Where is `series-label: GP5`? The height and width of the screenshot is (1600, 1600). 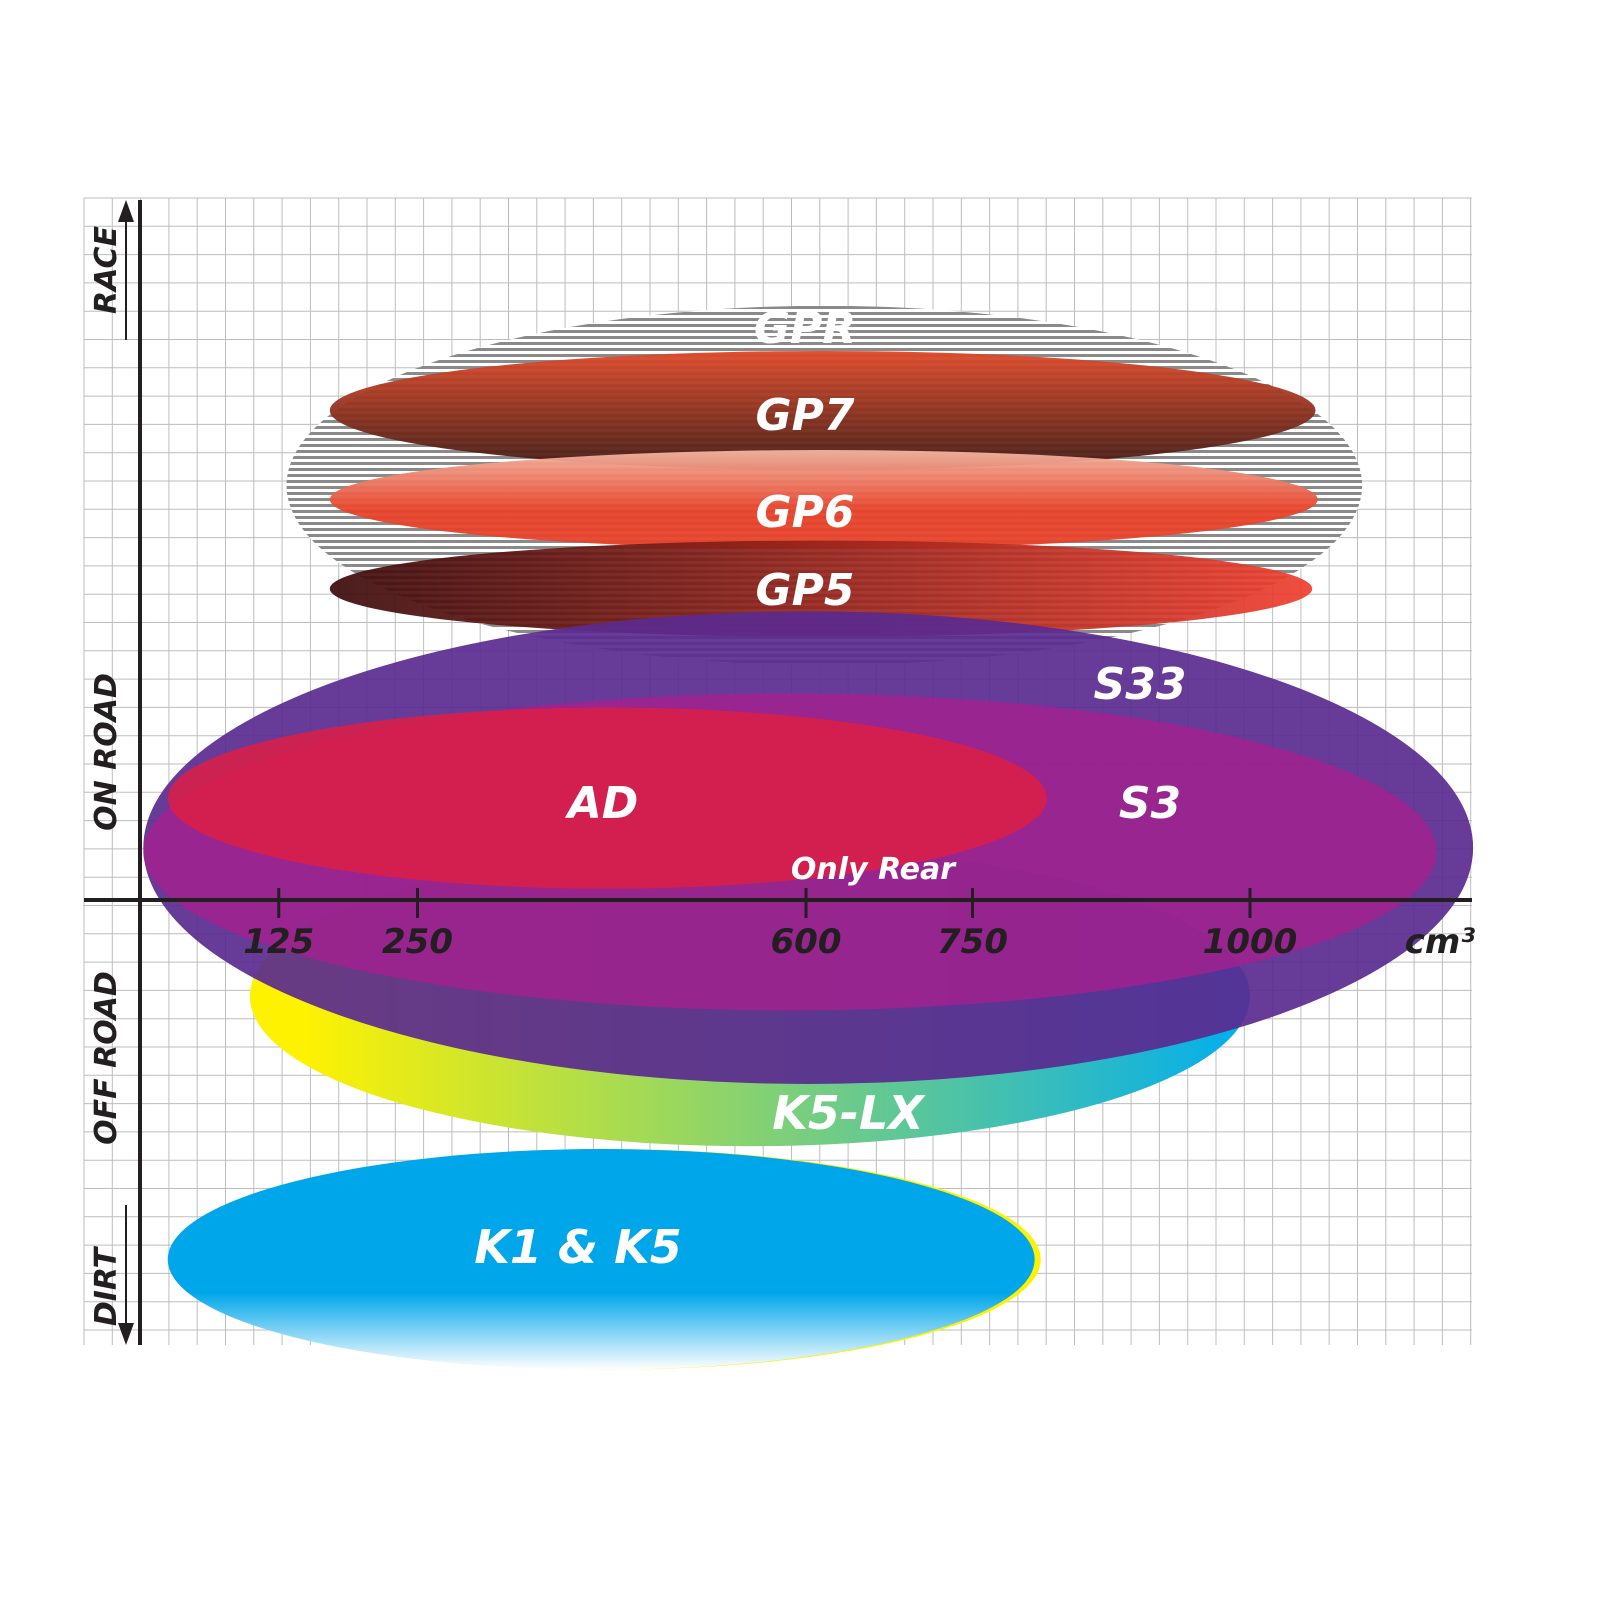 series-label: GP5 is located at coordinates (805, 590).